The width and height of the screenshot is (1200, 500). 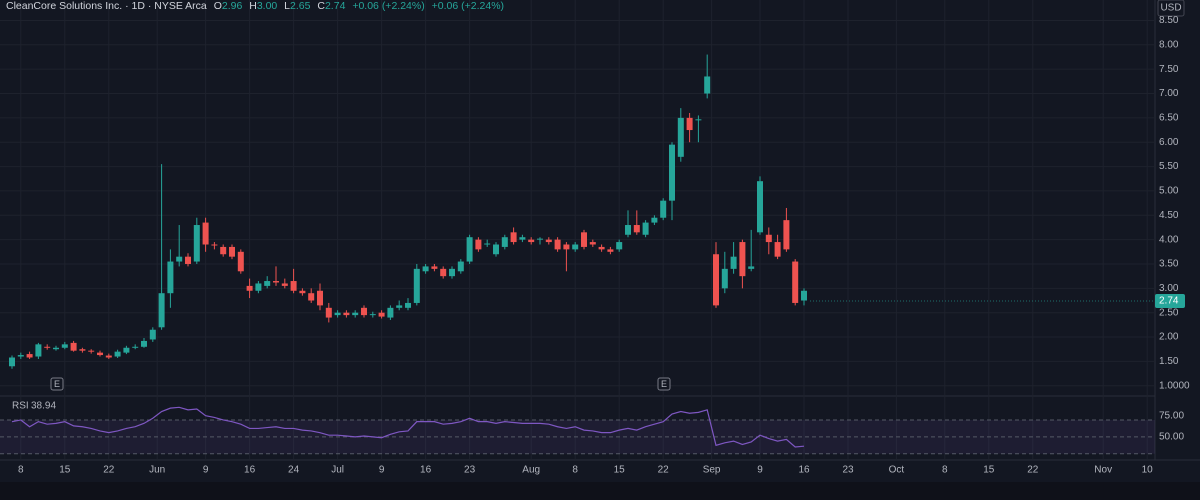 What do you see at coordinates (1169, 264) in the screenshot?
I see `y-tick-label: 3.50` at bounding box center [1169, 264].